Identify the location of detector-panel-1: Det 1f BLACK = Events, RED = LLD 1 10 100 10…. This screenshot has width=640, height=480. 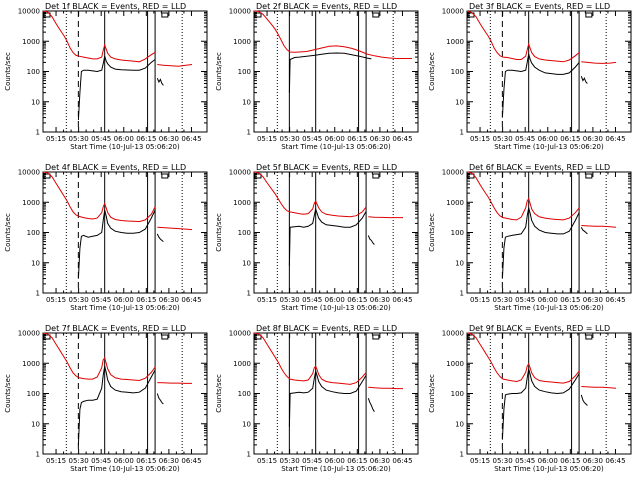
(106, 76).